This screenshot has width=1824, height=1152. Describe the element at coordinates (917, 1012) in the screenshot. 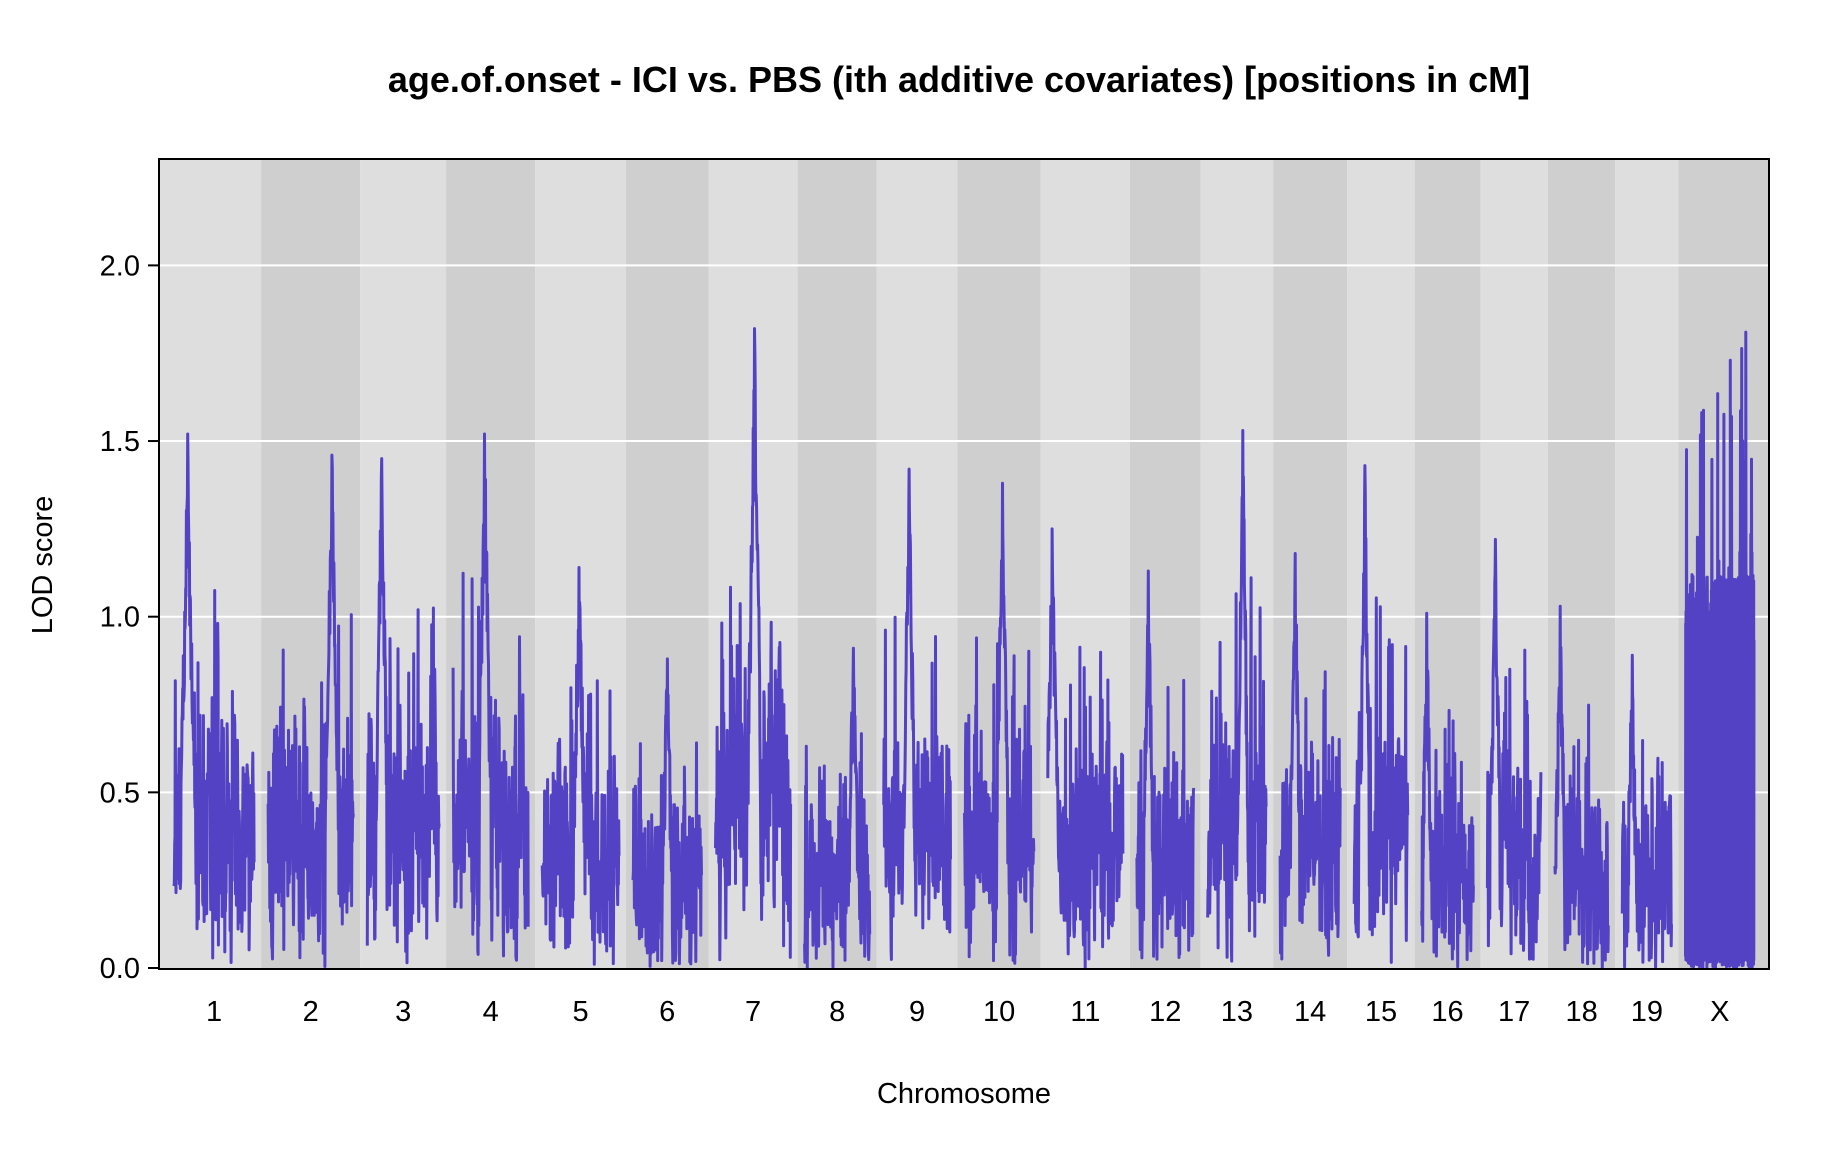

I see `chromosome-label-9: 9` at that location.